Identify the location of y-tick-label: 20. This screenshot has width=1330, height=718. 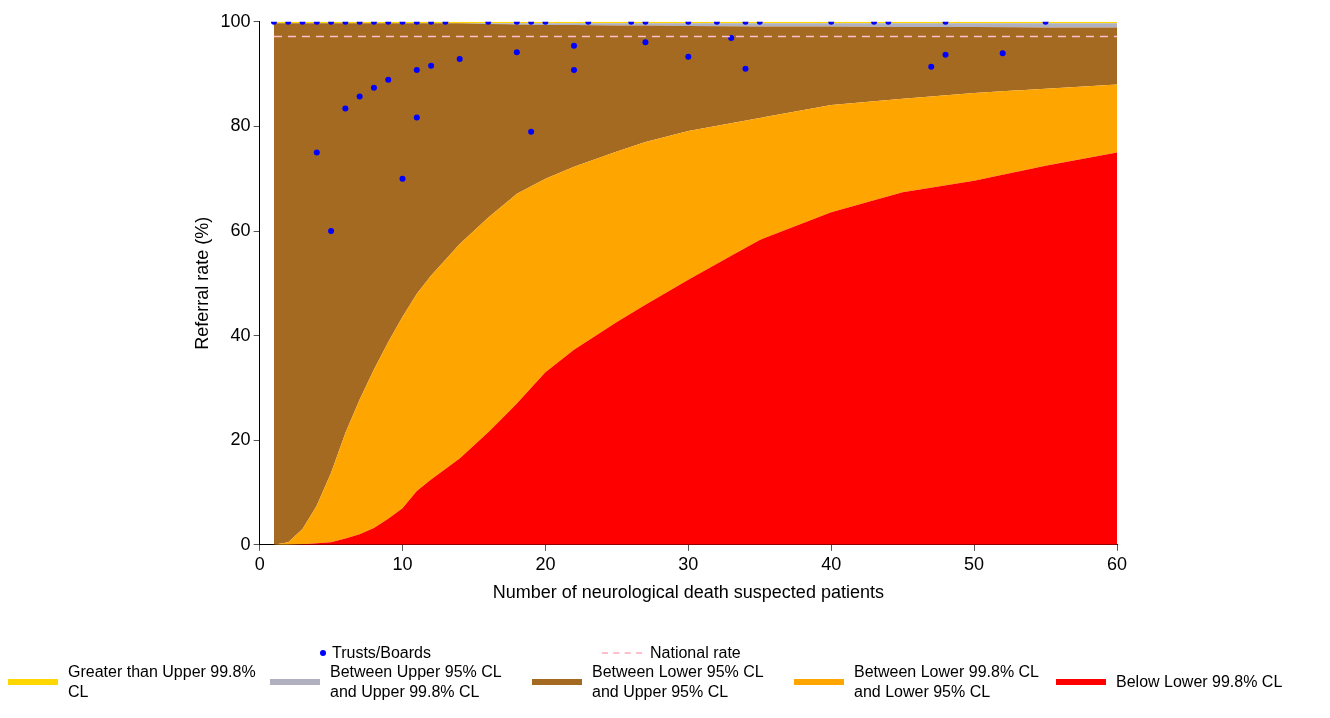
(240, 439).